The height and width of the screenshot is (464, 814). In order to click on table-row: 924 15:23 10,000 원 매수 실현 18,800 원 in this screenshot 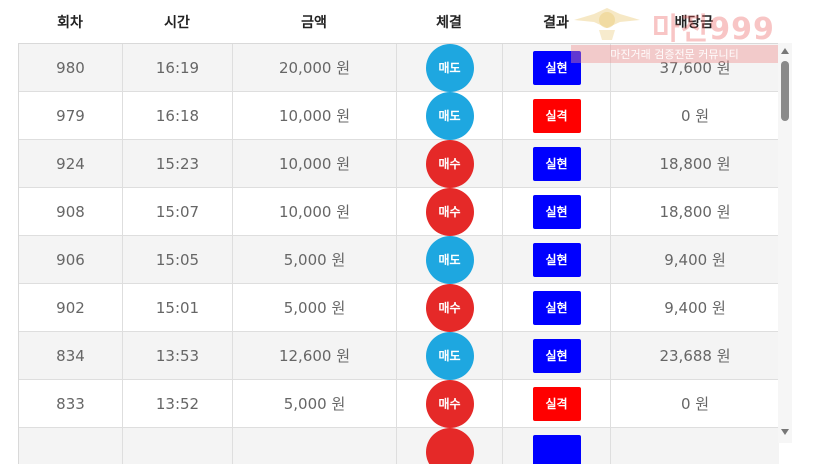, I will do `click(399, 164)`.